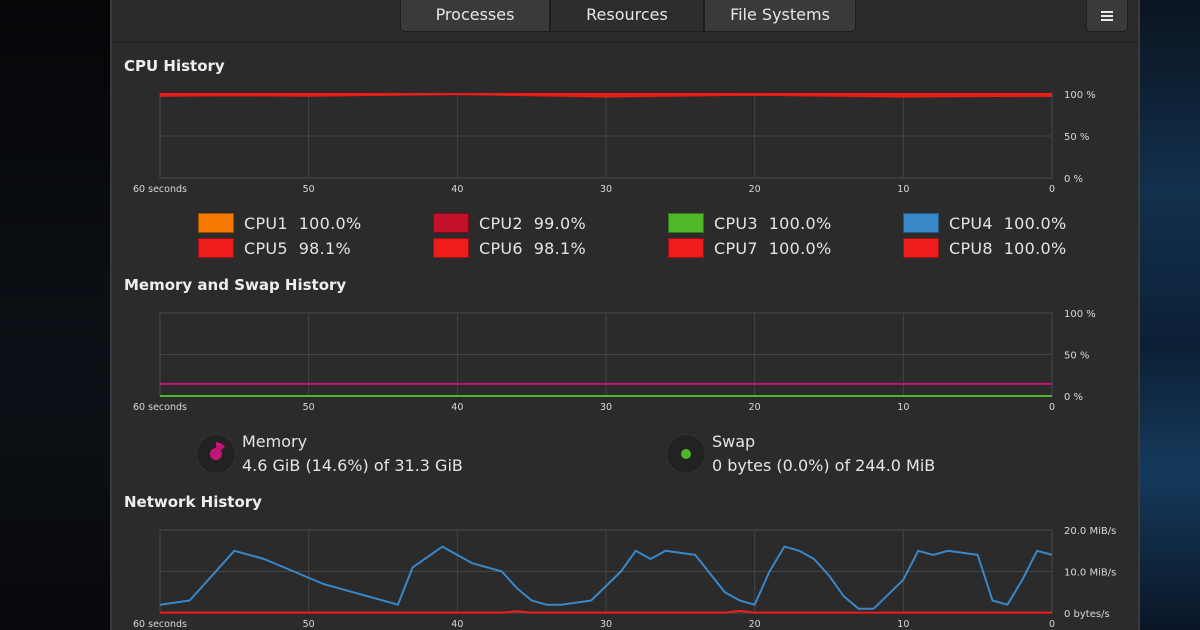 The image size is (1200, 630). What do you see at coordinates (824, 465) in the screenshot?
I see `swap-value: 0 bytes (0.0%) of 244.0 MiB` at bounding box center [824, 465].